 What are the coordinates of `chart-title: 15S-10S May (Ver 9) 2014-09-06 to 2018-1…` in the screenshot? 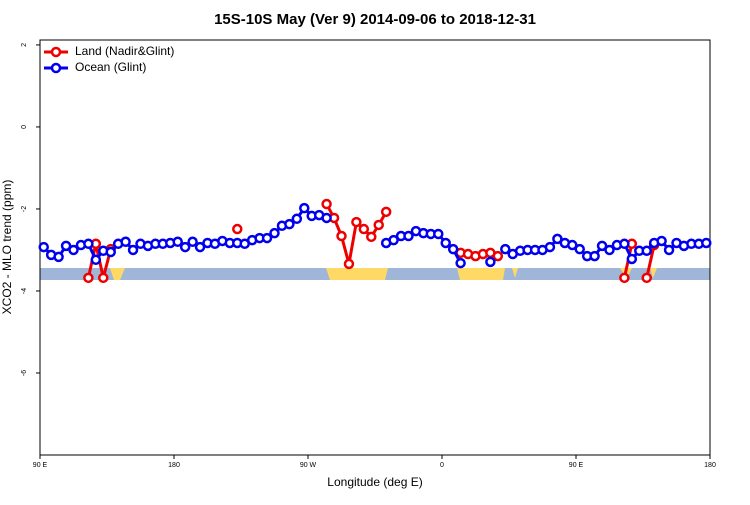 It's located at (375, 19).